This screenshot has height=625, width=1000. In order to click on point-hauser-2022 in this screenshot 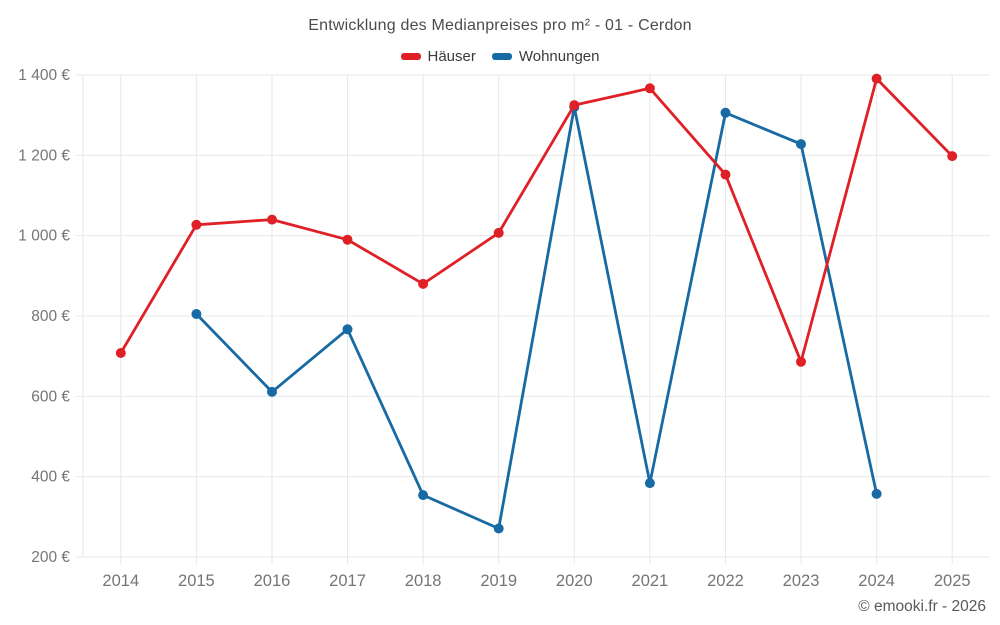, I will do `click(725, 174)`.